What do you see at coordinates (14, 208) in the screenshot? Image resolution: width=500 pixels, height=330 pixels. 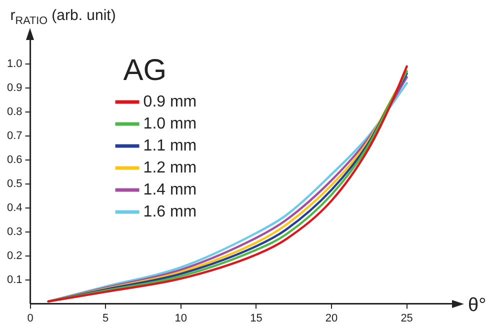 I see `y-tick-label: 0.4` at bounding box center [14, 208].